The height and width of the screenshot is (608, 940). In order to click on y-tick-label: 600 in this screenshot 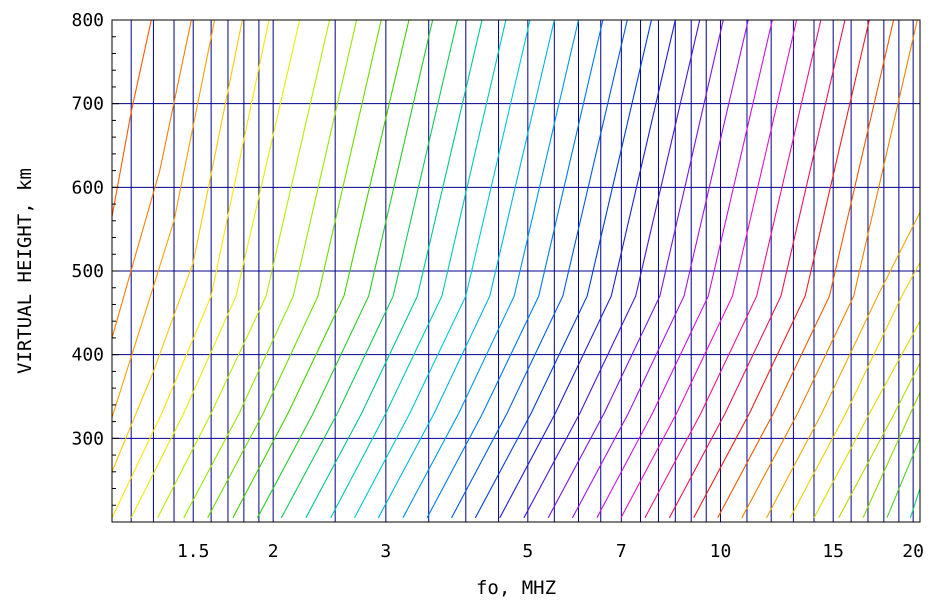, I will do `click(87, 187)`.